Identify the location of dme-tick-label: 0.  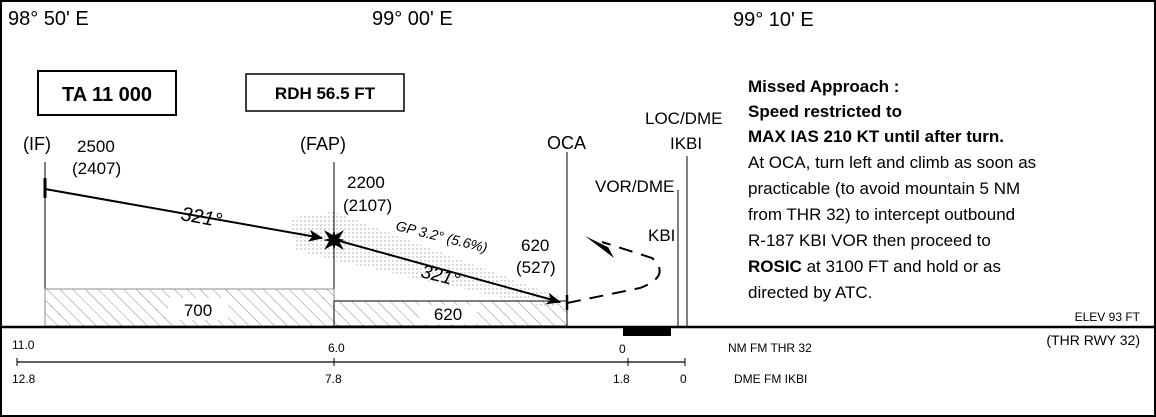
(683, 379).